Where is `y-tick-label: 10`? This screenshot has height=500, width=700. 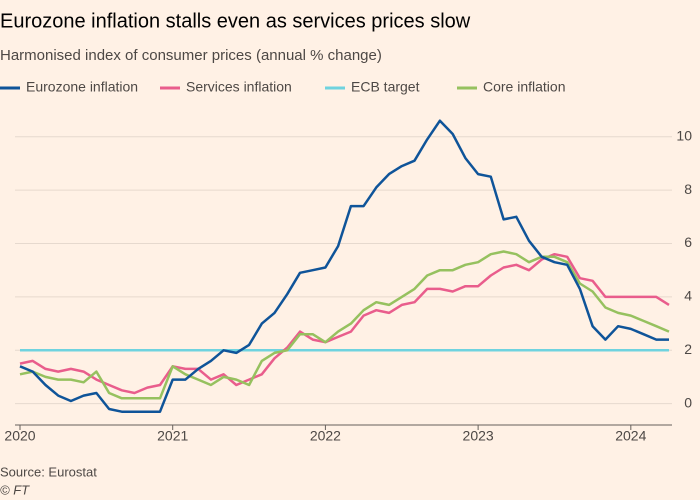 y-tick-label: 10 is located at coordinates (684, 135).